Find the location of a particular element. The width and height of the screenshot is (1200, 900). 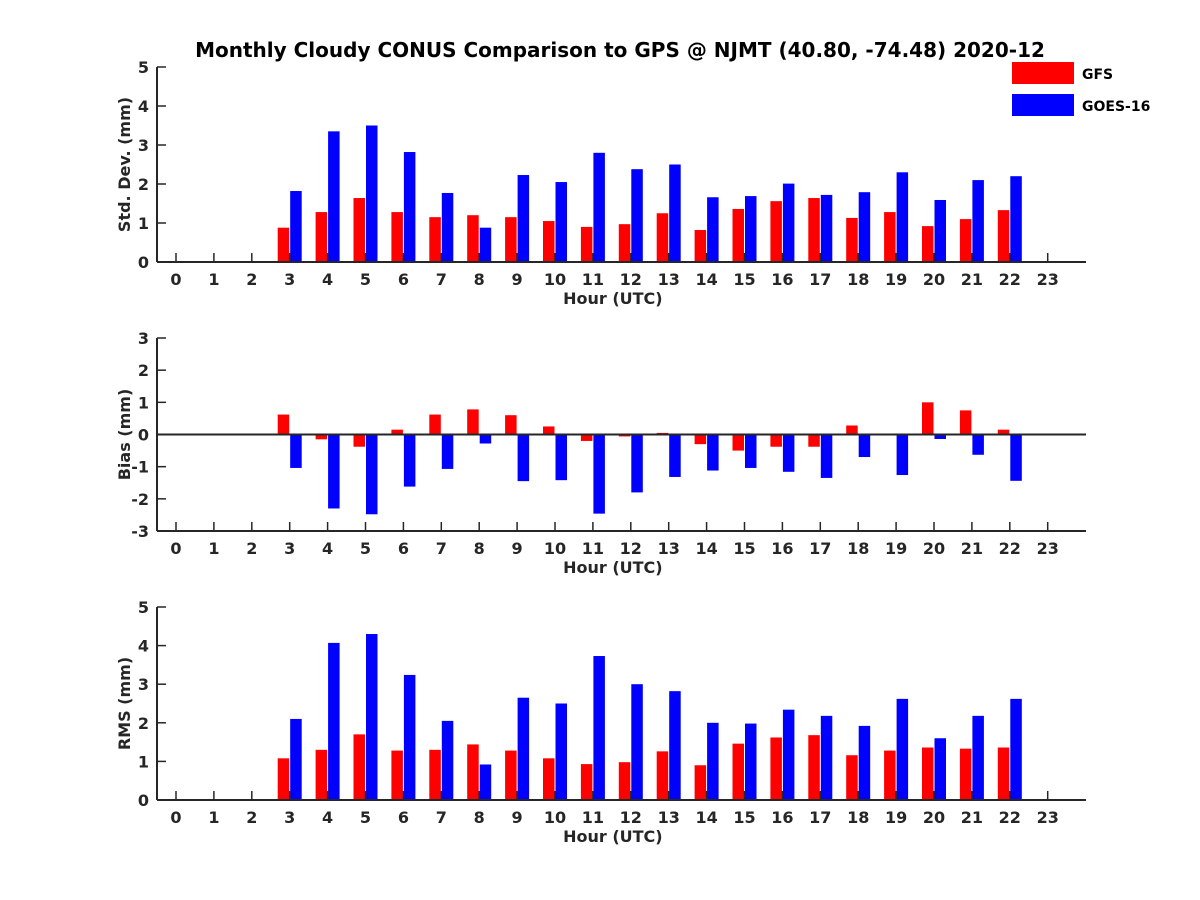

std-dev-bar-goes-16-h19 is located at coordinates (902, 217).